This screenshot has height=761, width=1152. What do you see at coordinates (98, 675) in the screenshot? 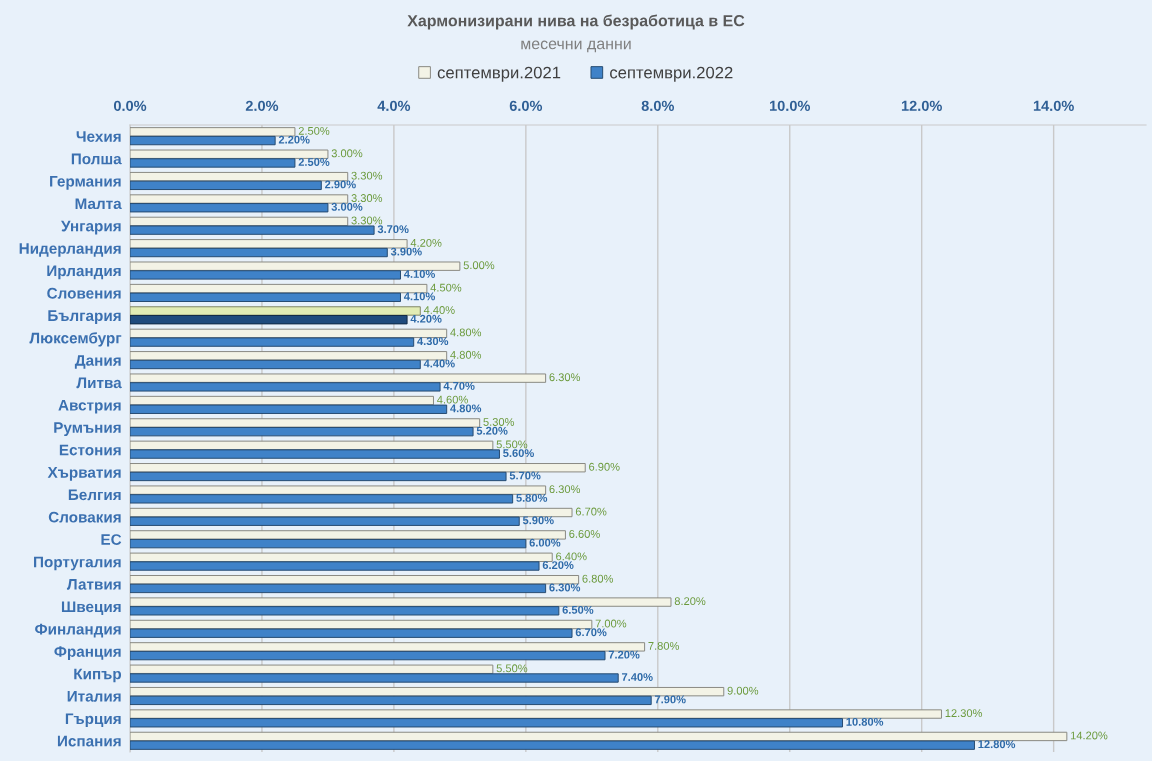
I see `y-tick-label: Кипър` at bounding box center [98, 675].